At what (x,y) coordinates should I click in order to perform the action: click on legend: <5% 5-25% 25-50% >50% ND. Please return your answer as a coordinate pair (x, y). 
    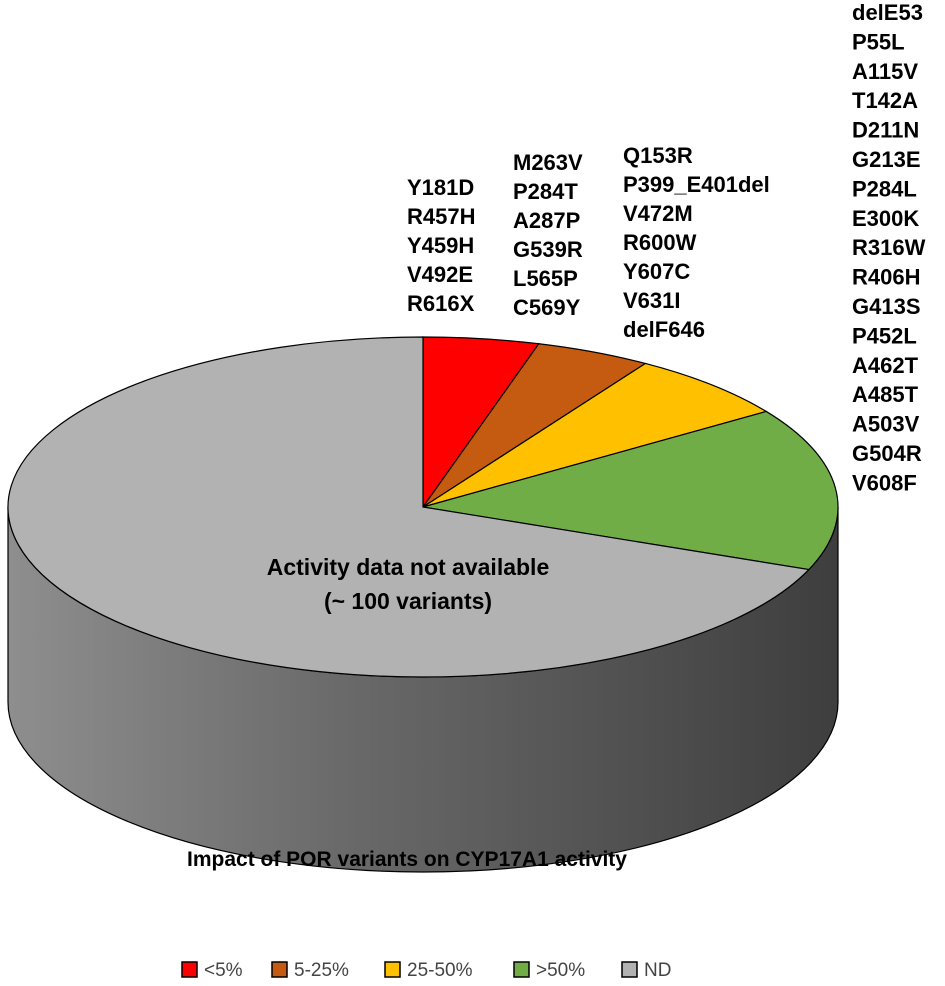
    Looking at the image, I should click on (426, 970).